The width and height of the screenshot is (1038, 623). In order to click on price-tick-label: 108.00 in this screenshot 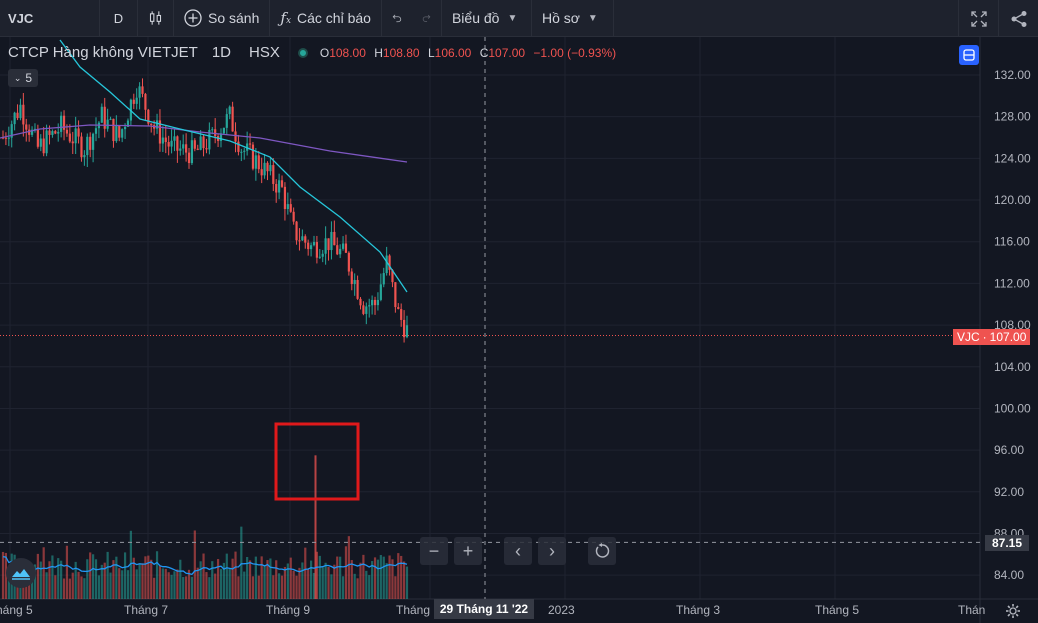, I will do `click(1012, 325)`.